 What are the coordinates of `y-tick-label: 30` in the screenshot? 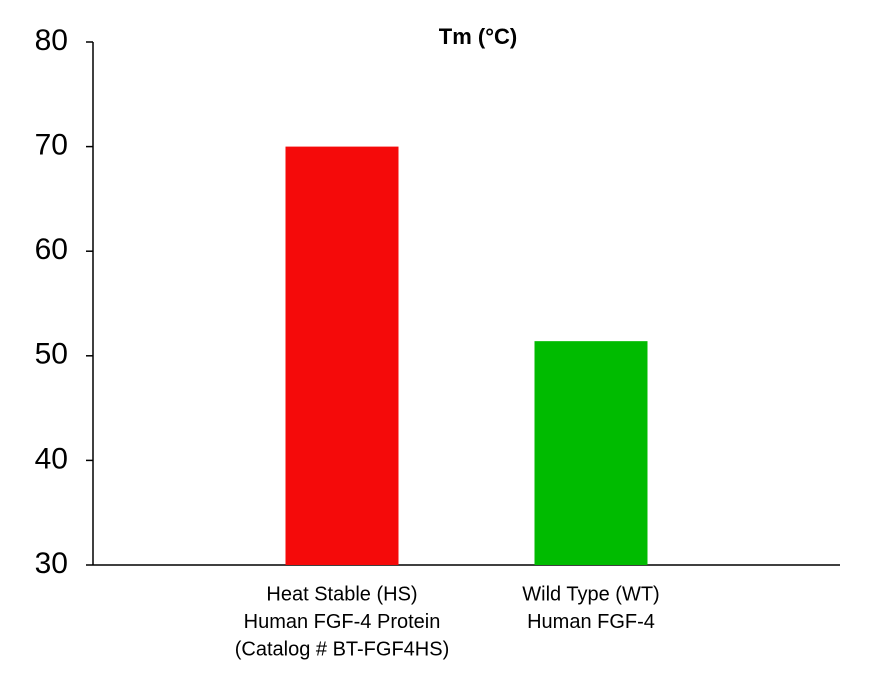 It's located at (51, 563).